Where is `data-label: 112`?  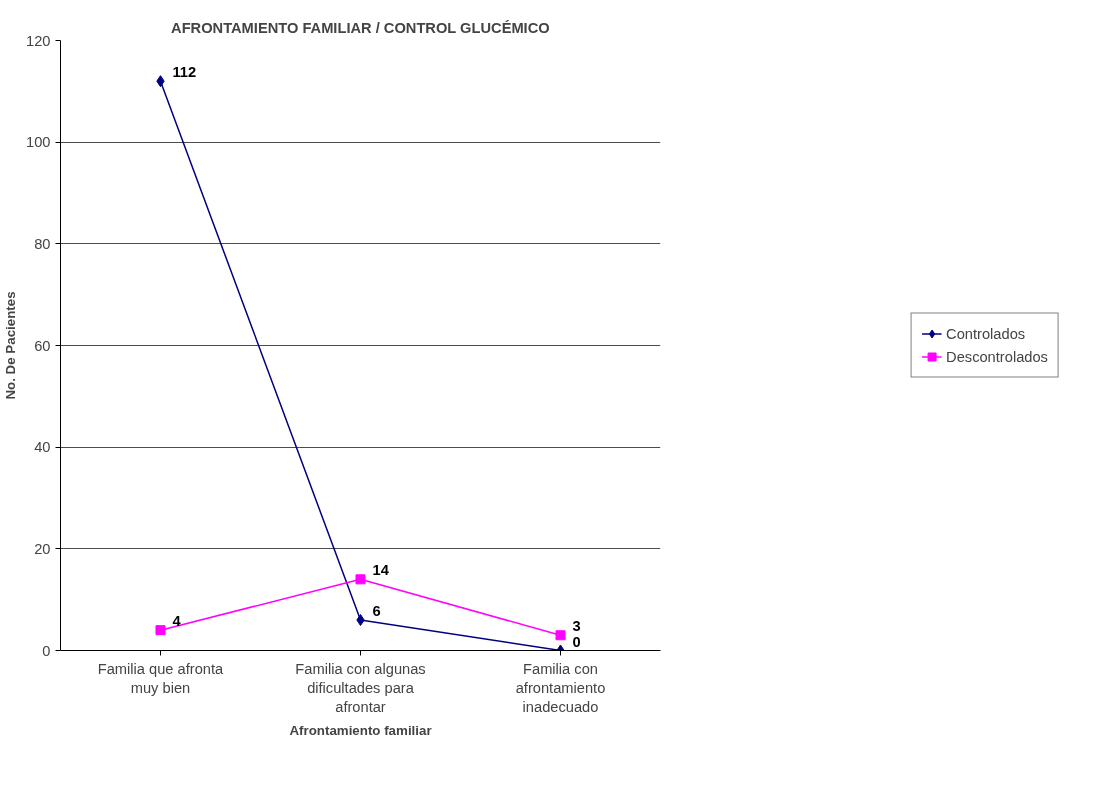
data-label: 112 is located at coordinates (184, 72).